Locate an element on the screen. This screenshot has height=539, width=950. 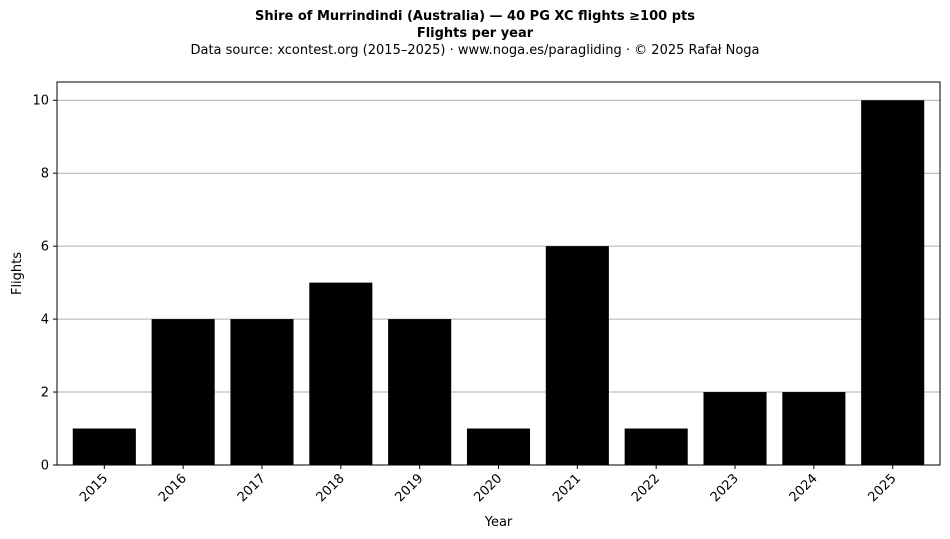
x-tick-label: 2020 is located at coordinates (488, 488).